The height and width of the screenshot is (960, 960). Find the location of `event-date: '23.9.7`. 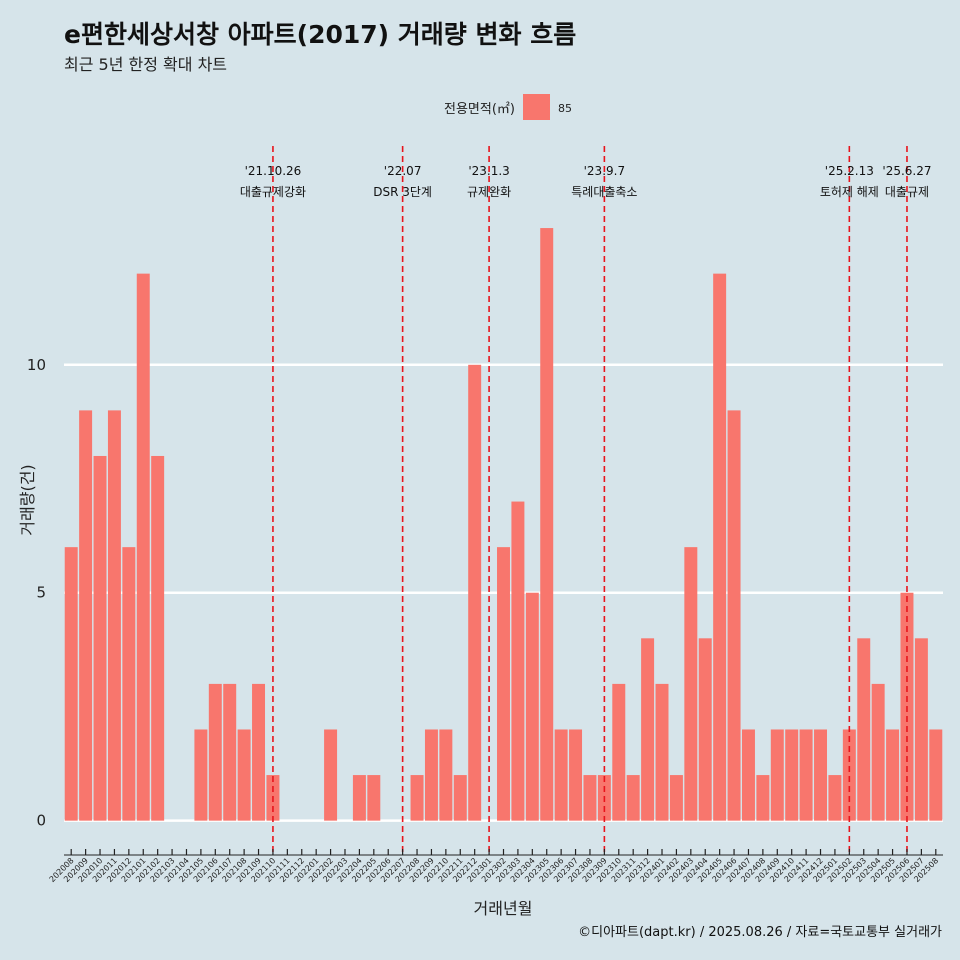

event-date: '23.9.7 is located at coordinates (604, 171).